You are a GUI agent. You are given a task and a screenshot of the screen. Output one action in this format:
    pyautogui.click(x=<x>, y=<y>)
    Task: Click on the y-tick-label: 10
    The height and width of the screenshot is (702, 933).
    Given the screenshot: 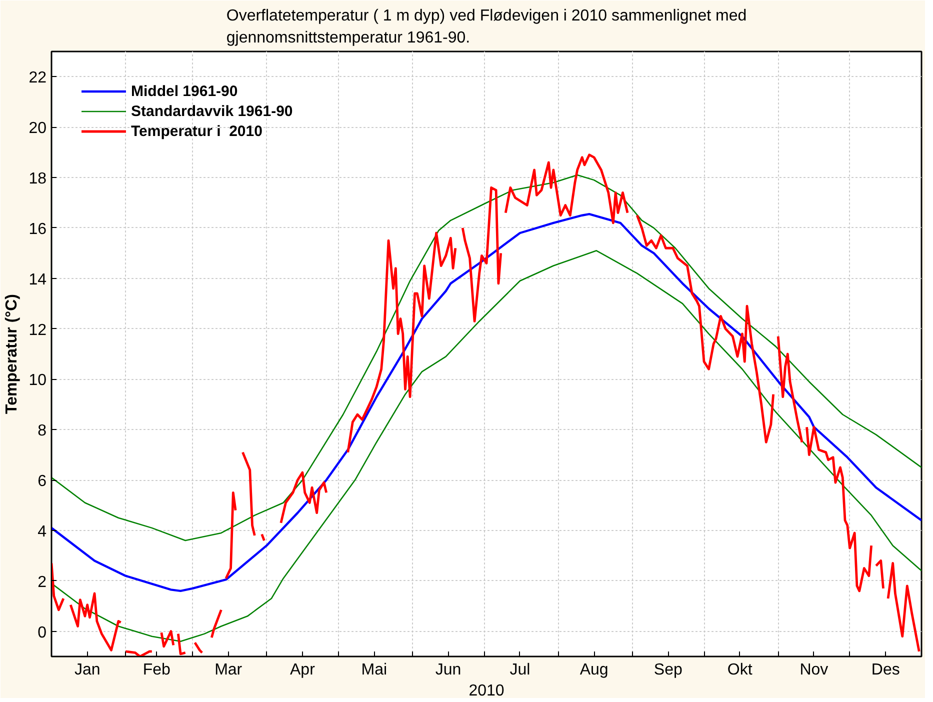 What is the action you would take?
    pyautogui.click(x=37, y=381)
    